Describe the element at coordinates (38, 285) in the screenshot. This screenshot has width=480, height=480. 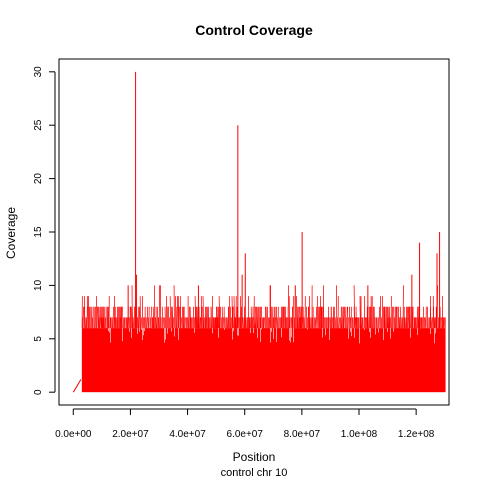
I see `y-tick-label: 10` at that location.